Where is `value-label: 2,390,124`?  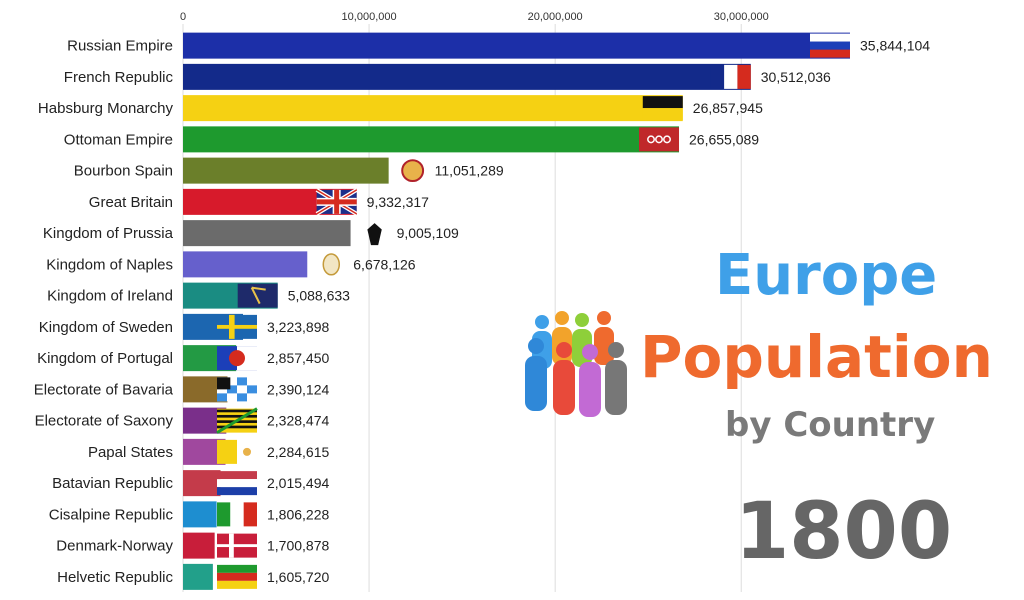
value-label: 2,390,124 is located at coordinates (298, 389).